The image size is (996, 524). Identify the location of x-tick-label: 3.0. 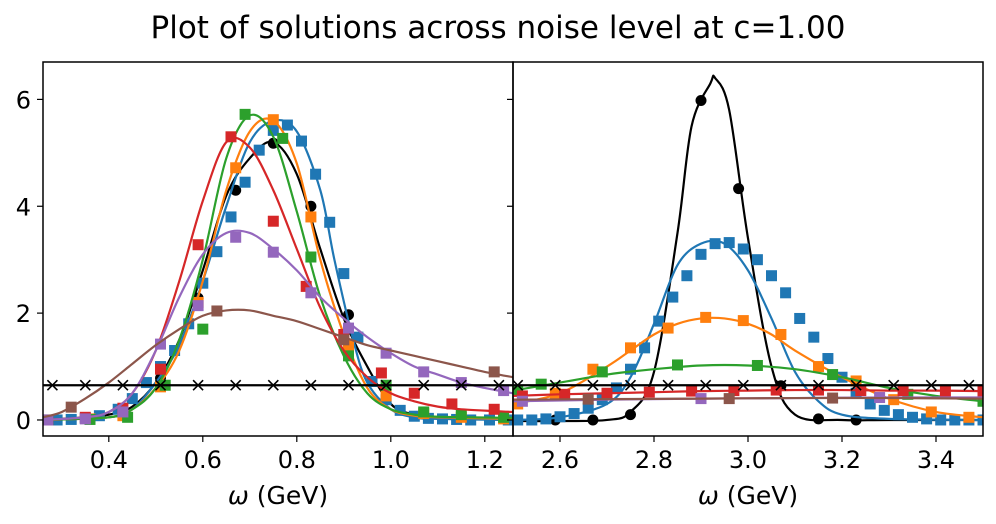
(748, 460).